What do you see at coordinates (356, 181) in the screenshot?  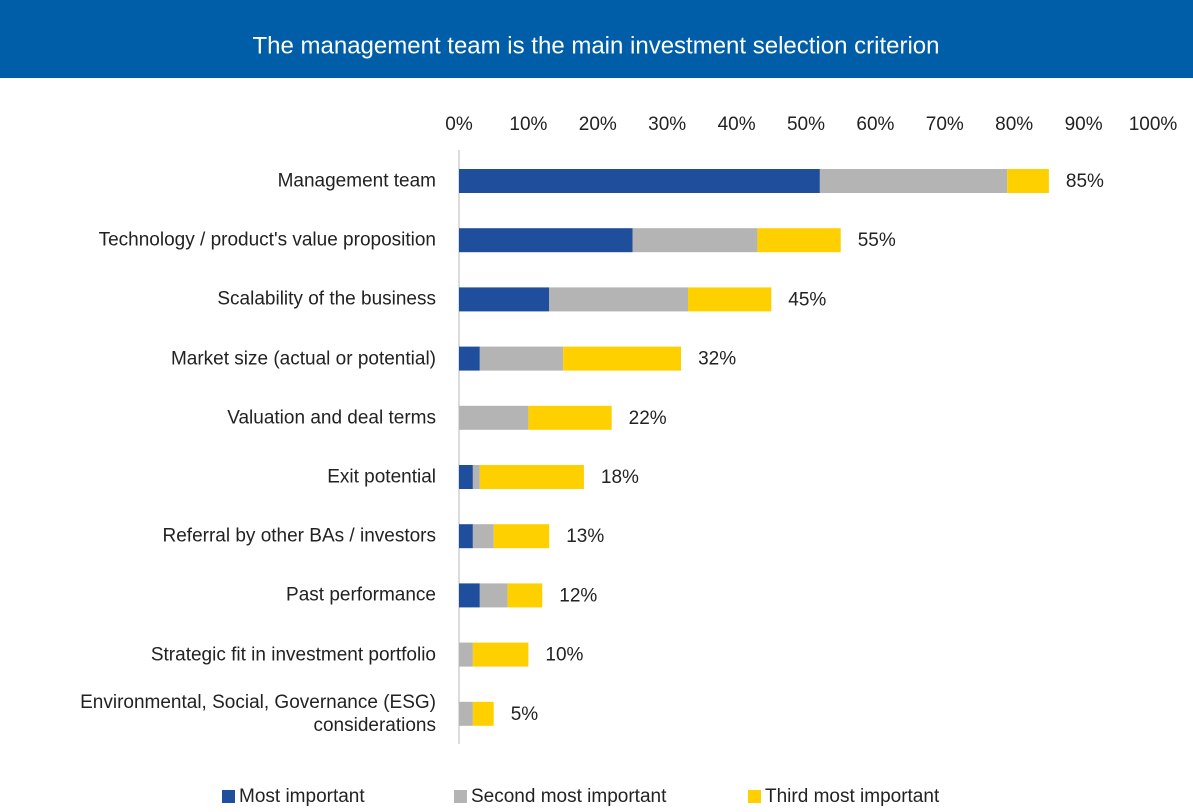 I see `category-label: Management team` at bounding box center [356, 181].